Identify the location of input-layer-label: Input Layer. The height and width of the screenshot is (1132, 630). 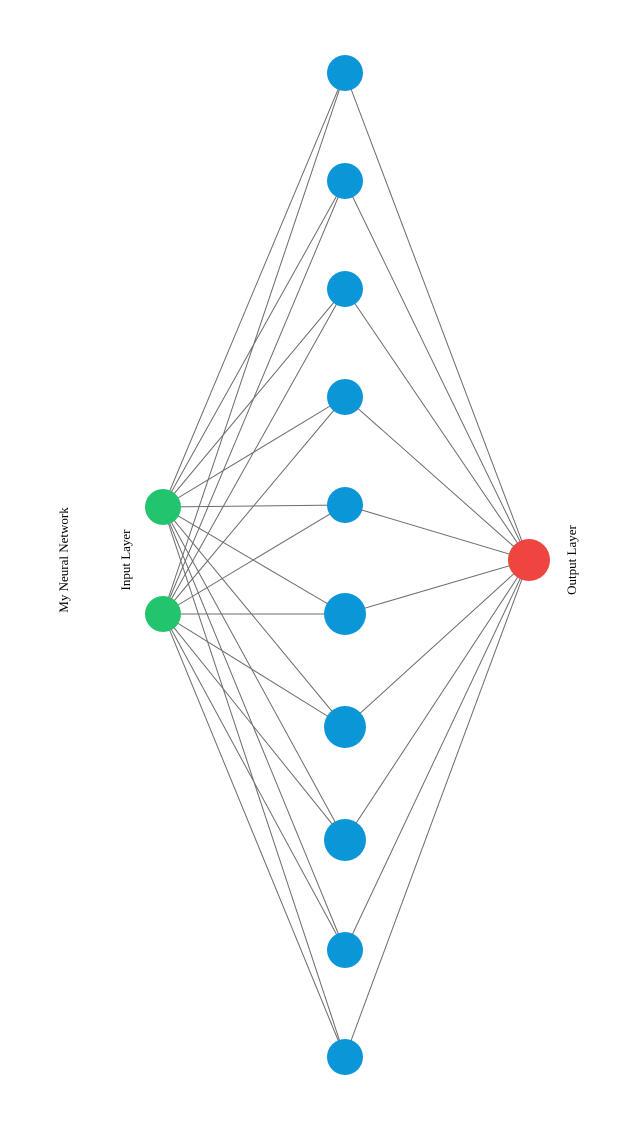
(125, 560).